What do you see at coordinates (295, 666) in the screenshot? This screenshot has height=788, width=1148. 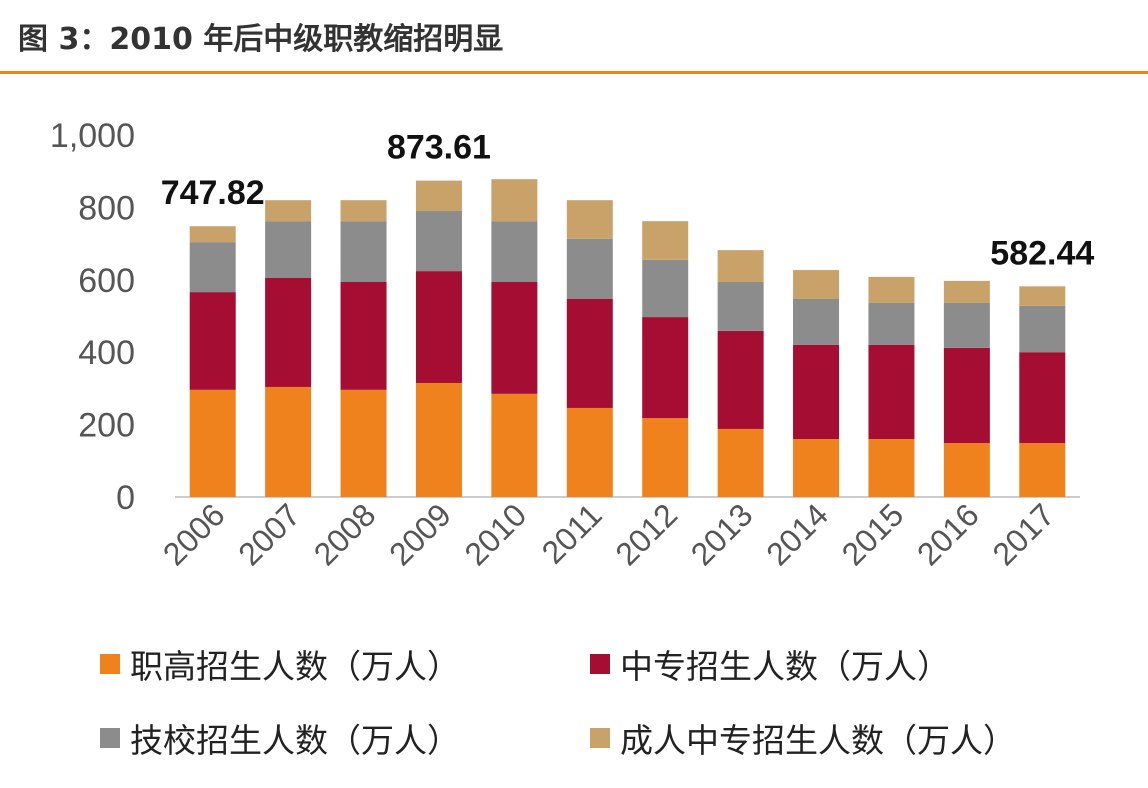 I see `legend-label: 职高招生人数（万人）` at bounding box center [295, 666].